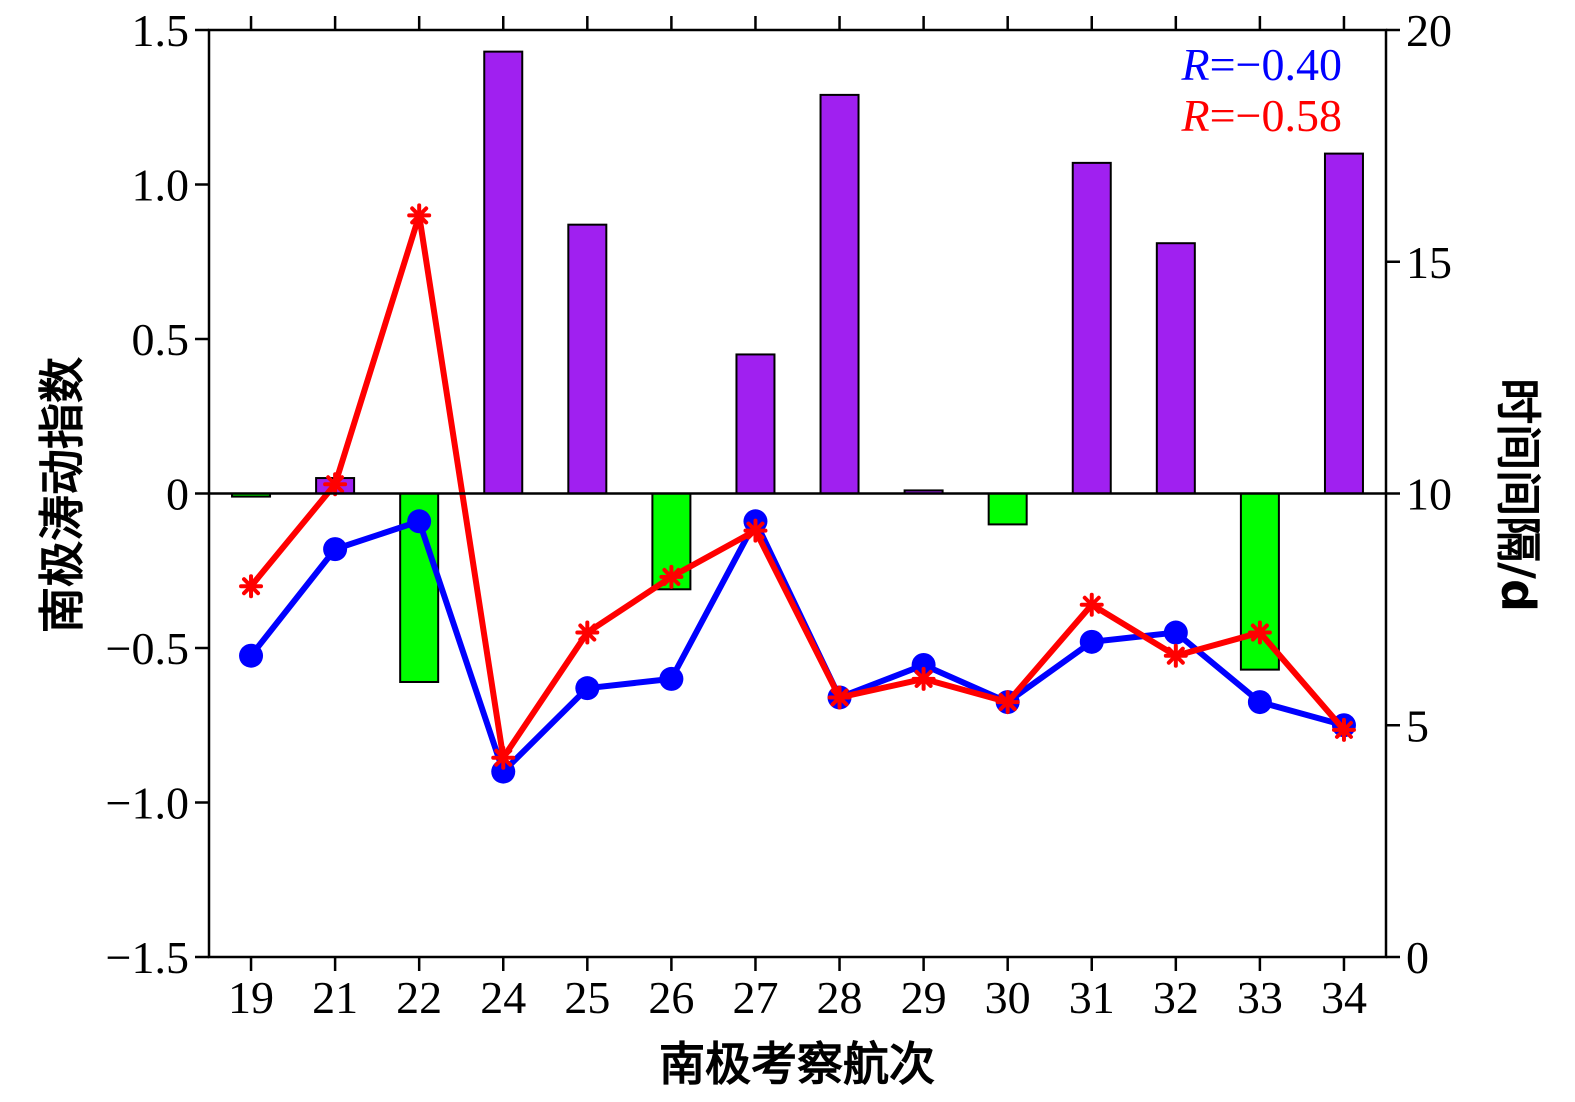 The height and width of the screenshot is (1102, 1575). I want to click on y-right-tick-label-2: 10, so click(1429, 494).